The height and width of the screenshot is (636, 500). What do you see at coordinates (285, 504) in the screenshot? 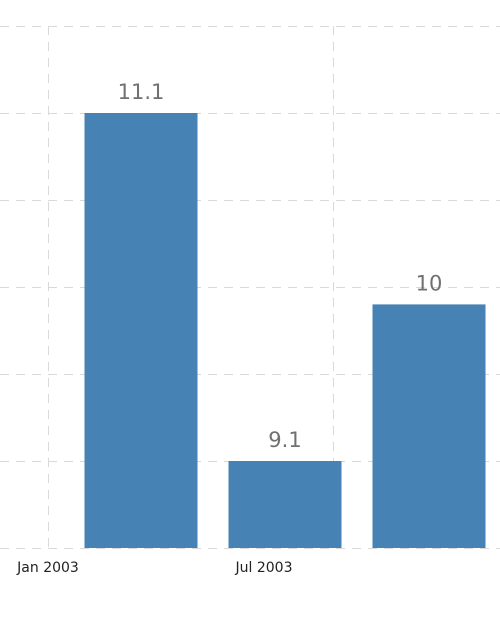
I see `bar-apr-2003` at bounding box center [285, 504].